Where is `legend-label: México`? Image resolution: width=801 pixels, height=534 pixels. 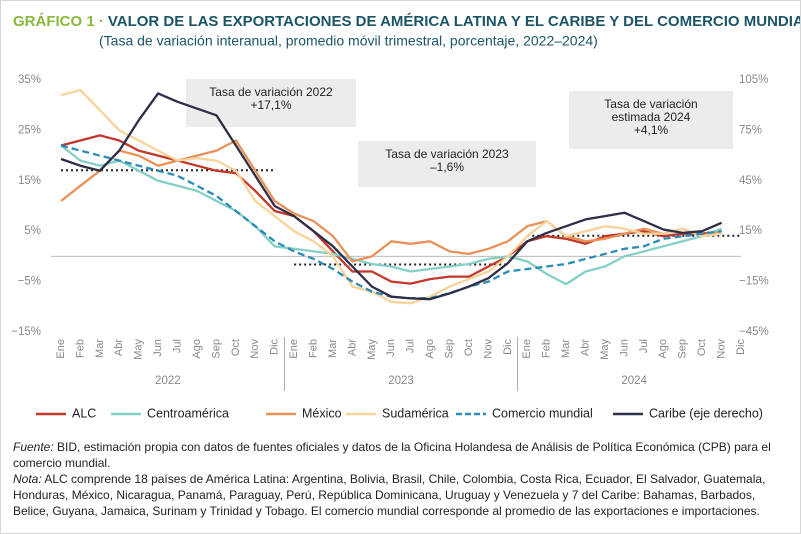
legend-label: México is located at coordinates (322, 413).